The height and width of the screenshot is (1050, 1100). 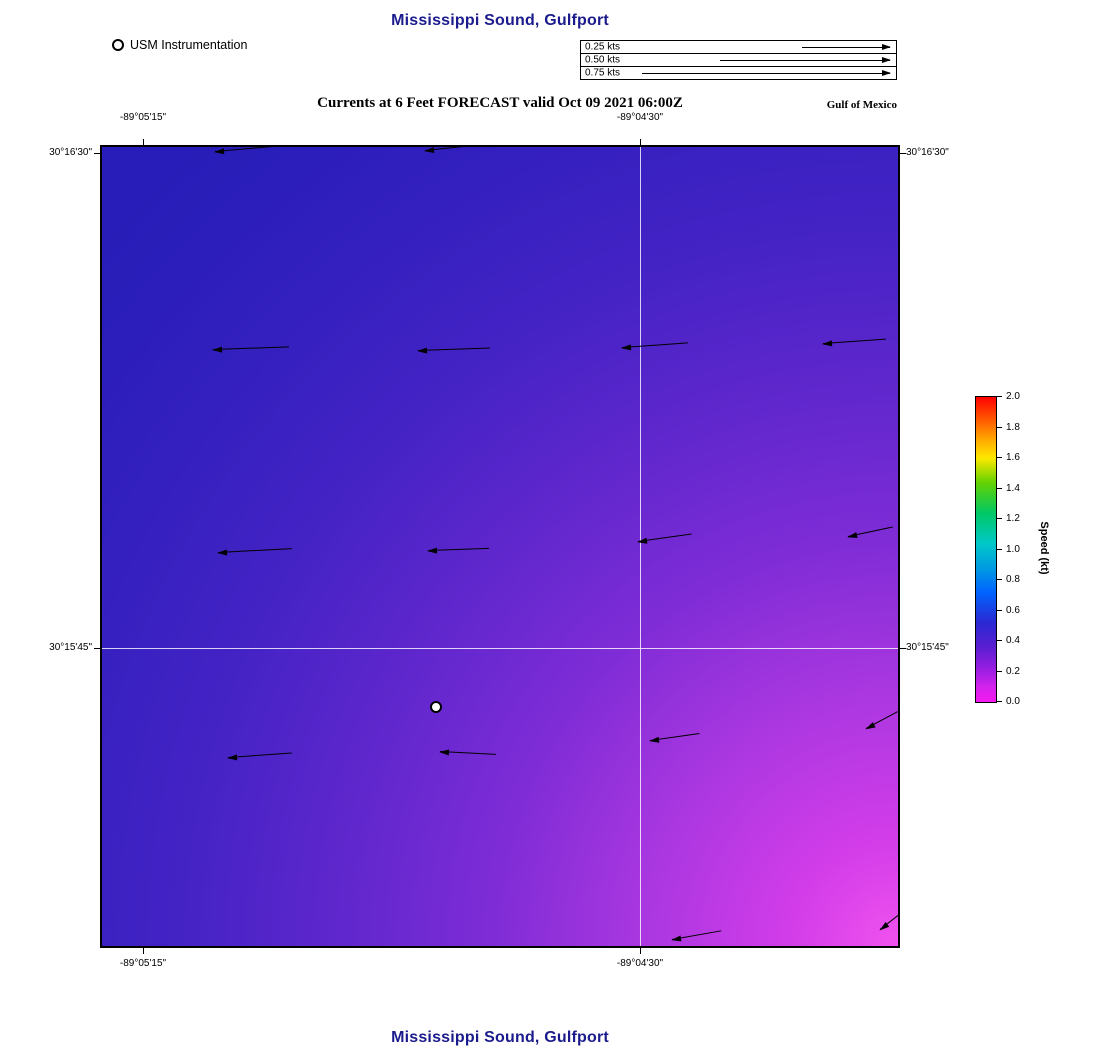 I want to click on scale-label-050: 0.50 kts, so click(x=603, y=60).